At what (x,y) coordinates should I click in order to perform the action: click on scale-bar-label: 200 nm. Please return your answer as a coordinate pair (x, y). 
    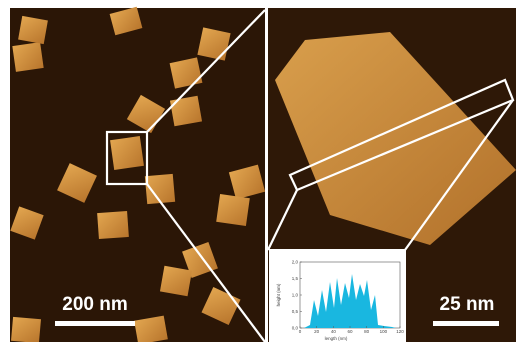
    Looking at the image, I should click on (94, 304).